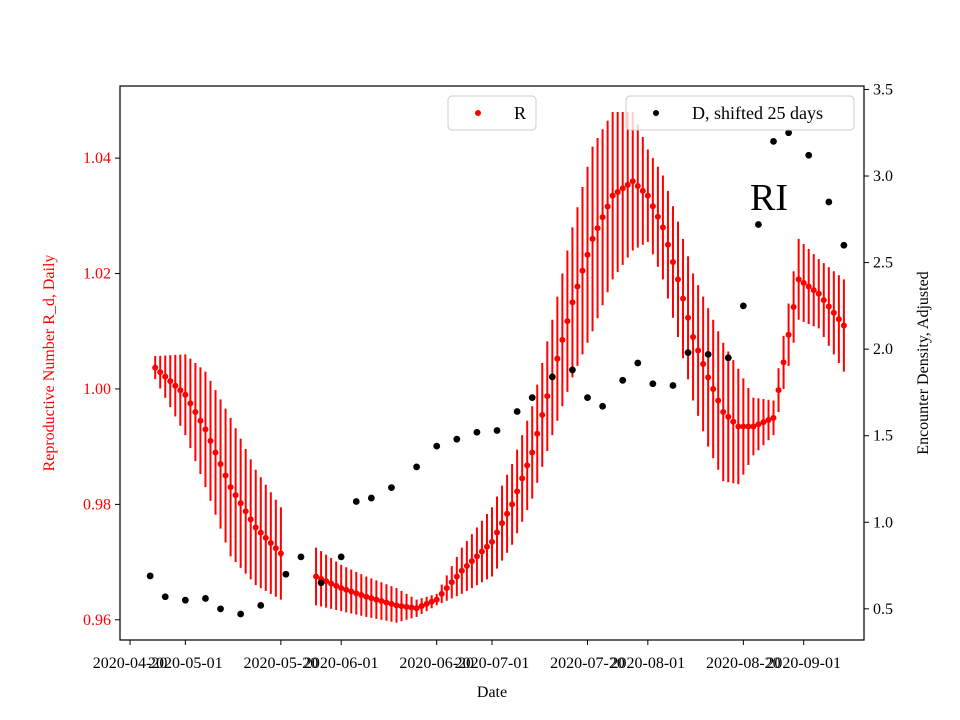 The height and width of the screenshot is (720, 960). I want to click on legend-r-box, so click(492, 113).